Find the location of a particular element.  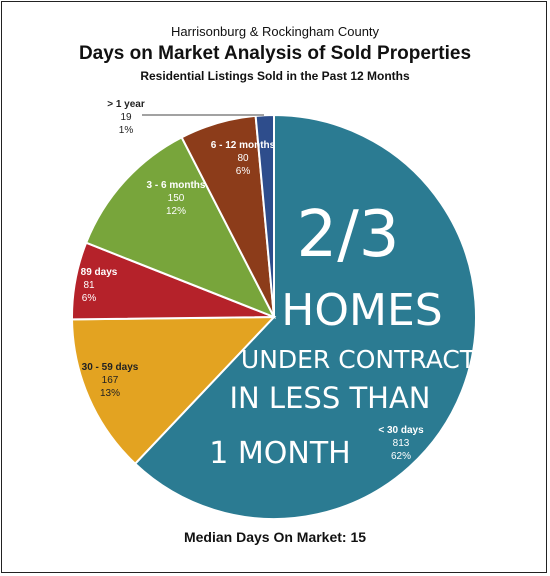

slice-label-3-count: 81 is located at coordinates (89, 285).